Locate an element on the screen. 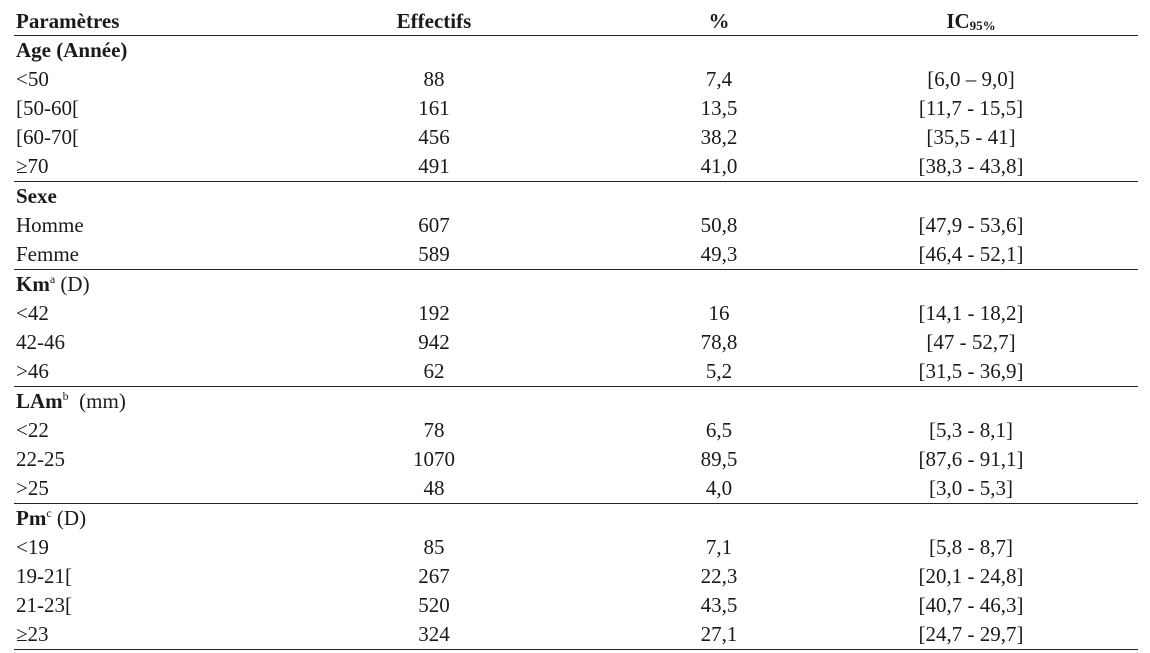  group-footnote-mark: b is located at coordinates (65, 396).